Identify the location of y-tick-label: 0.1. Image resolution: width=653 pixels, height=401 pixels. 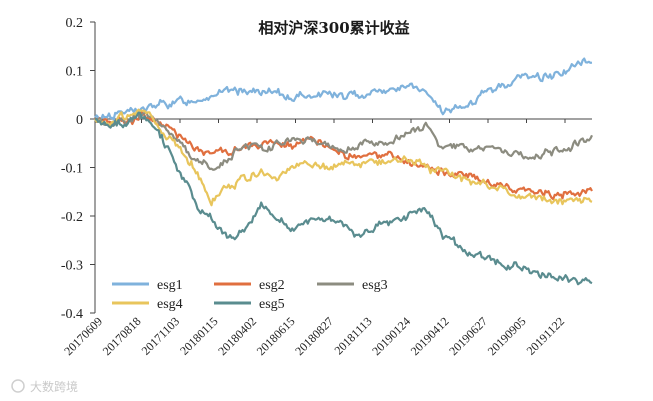
(75, 72).